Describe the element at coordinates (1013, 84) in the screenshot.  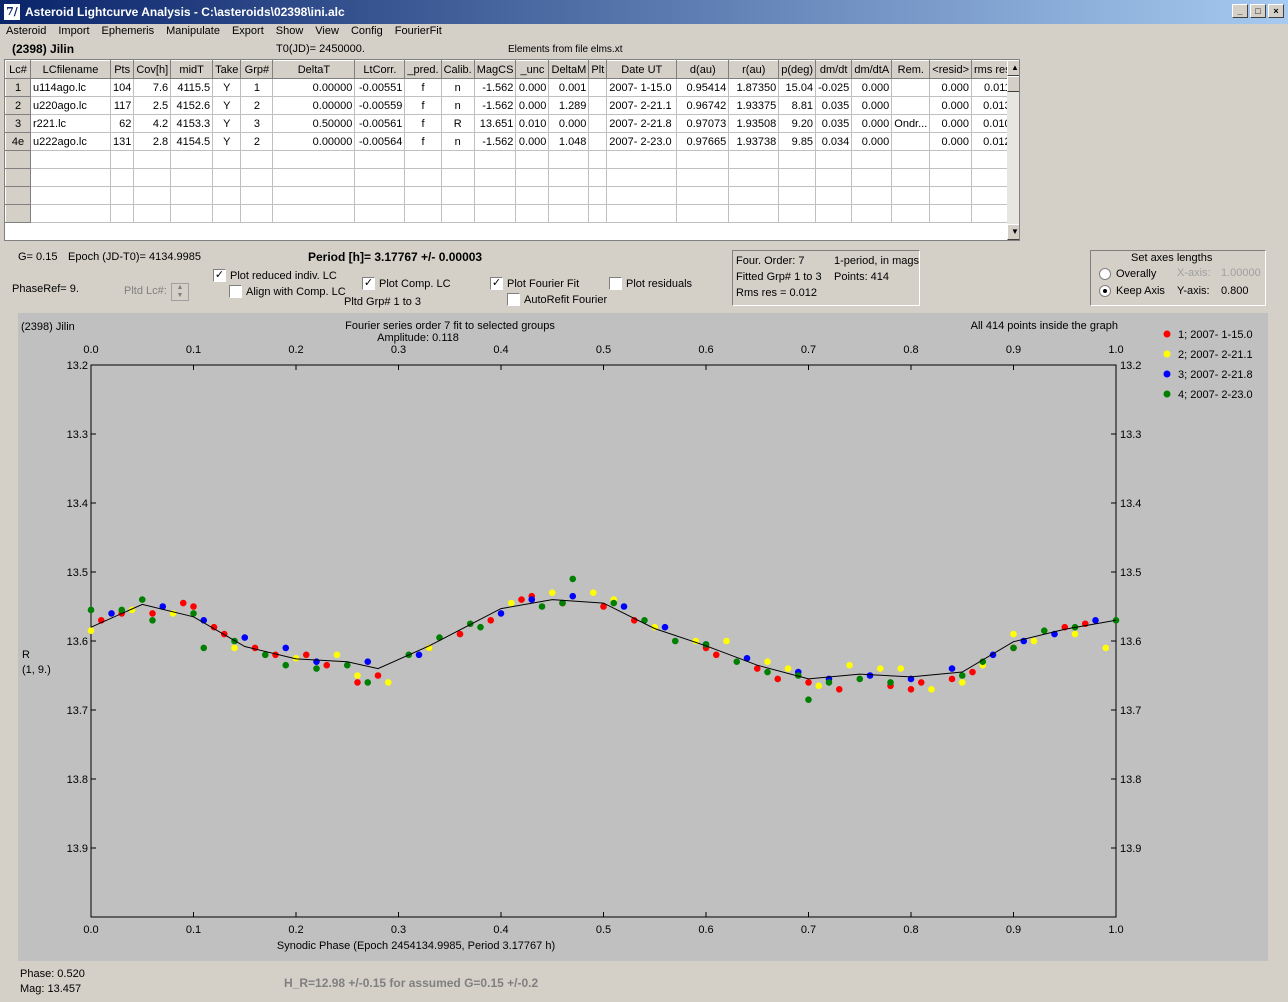
I see `scroll-thumb` at that location.